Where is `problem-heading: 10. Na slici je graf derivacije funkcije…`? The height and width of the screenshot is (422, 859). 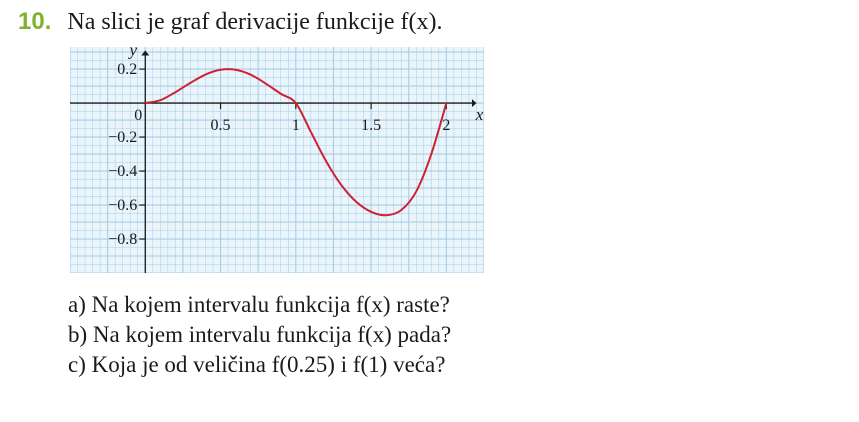
problem-heading: 10. Na slici je graf derivacije funkcije… is located at coordinates (230, 22).